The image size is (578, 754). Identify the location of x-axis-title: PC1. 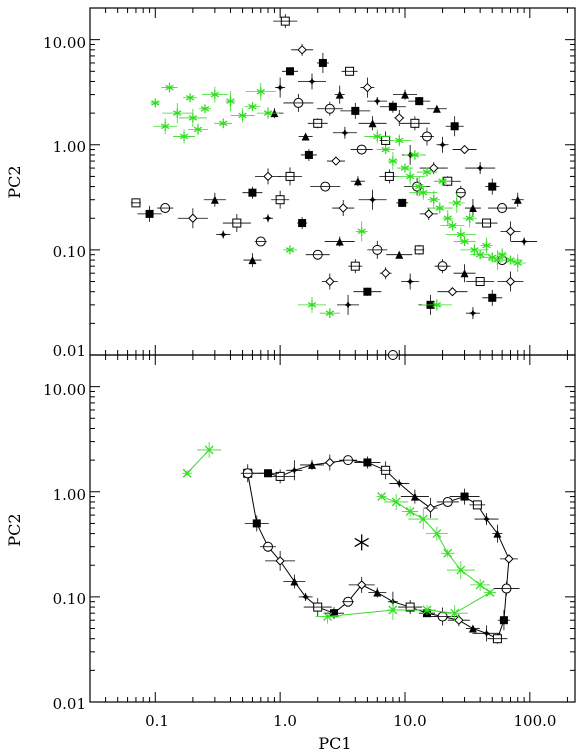
(334, 743).